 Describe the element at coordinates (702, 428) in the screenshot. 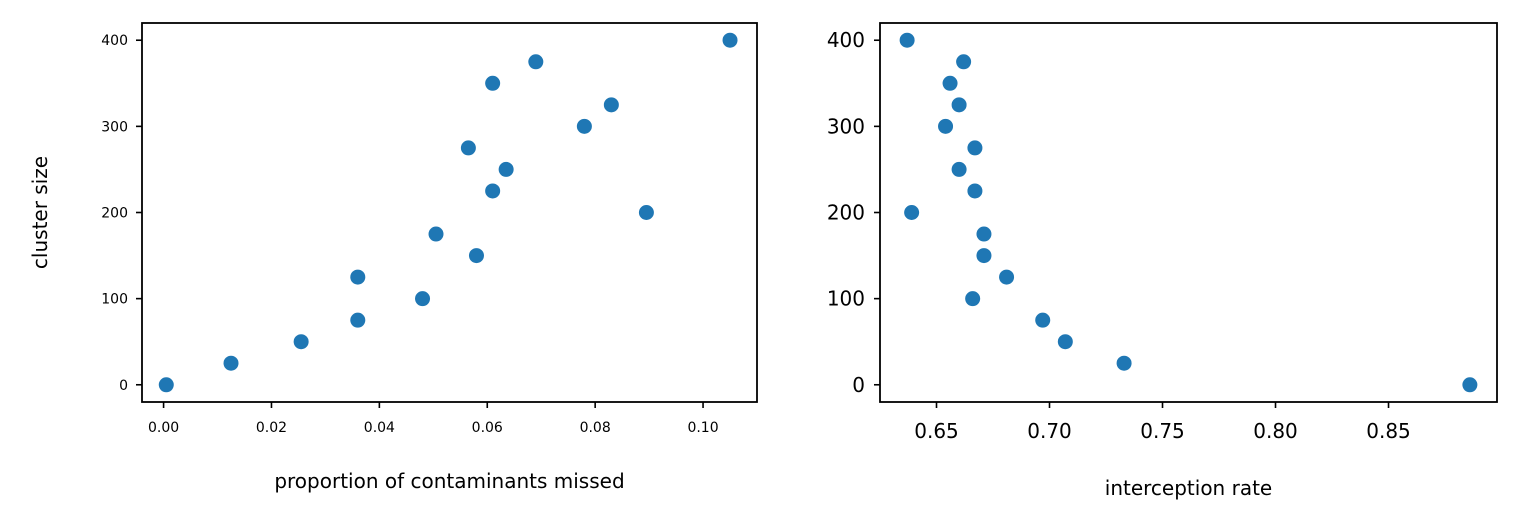

I see `x-tick-label: 0.10` at that location.